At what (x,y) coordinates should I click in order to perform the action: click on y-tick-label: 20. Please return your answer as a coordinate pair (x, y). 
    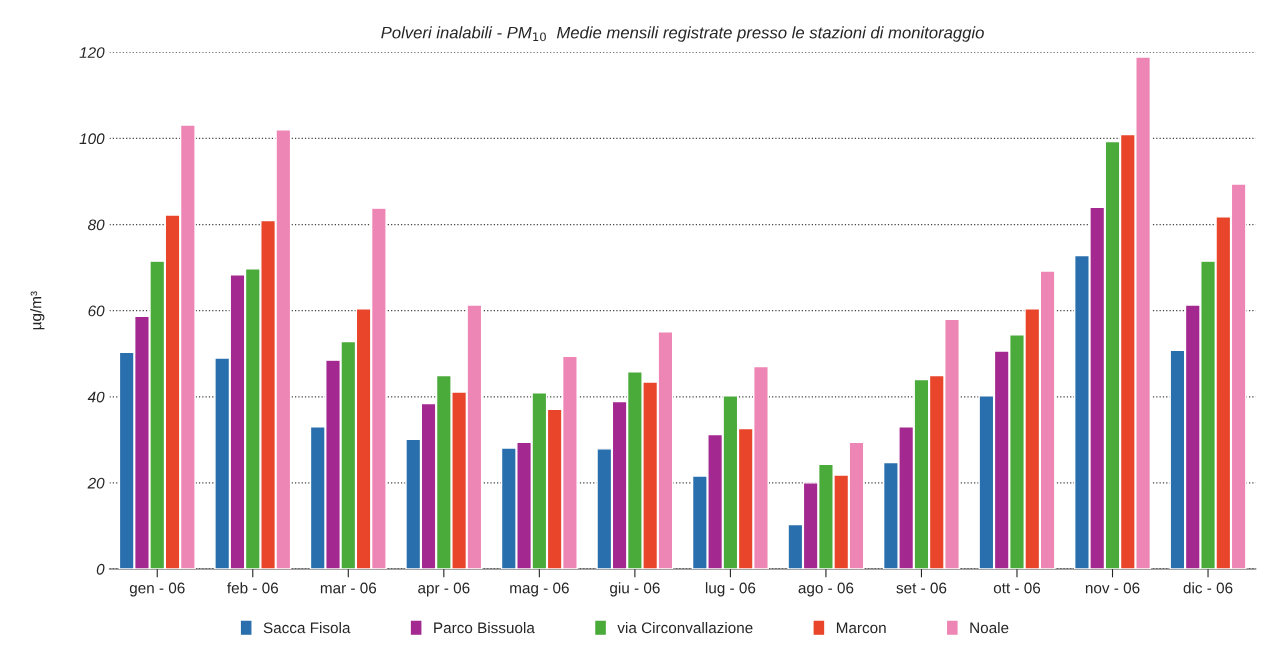
    Looking at the image, I should click on (96, 483).